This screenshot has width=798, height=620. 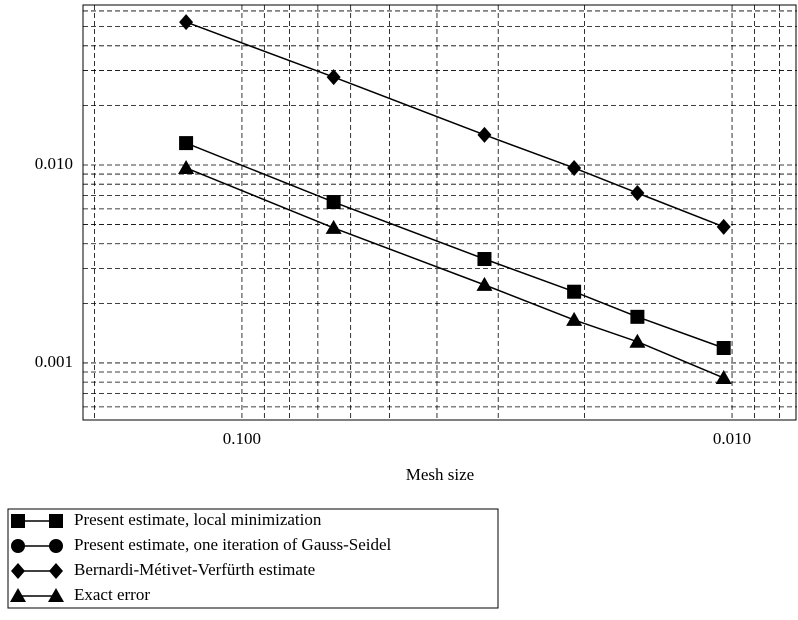 I want to click on legend-label: Bernardi-Métivet-Verfürth estimate, so click(x=194, y=569).